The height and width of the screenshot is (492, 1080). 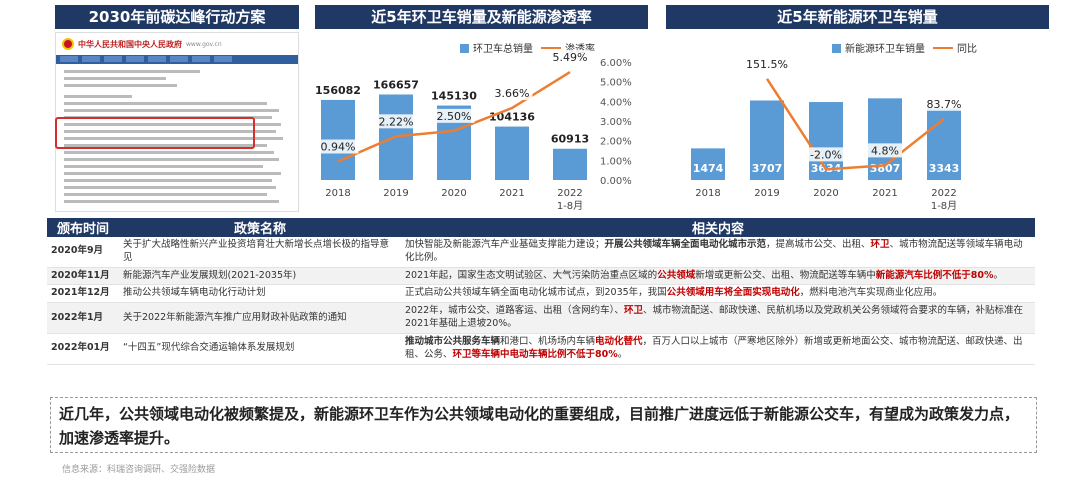 What do you see at coordinates (708, 168) in the screenshot?
I see `bar-data-label: 1474` at bounding box center [708, 168].